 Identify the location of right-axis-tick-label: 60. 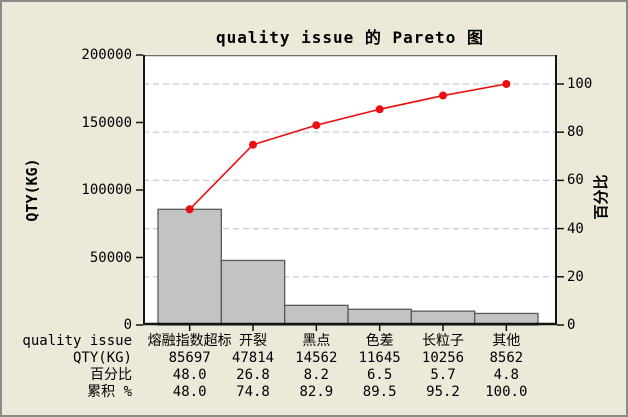
(575, 180).